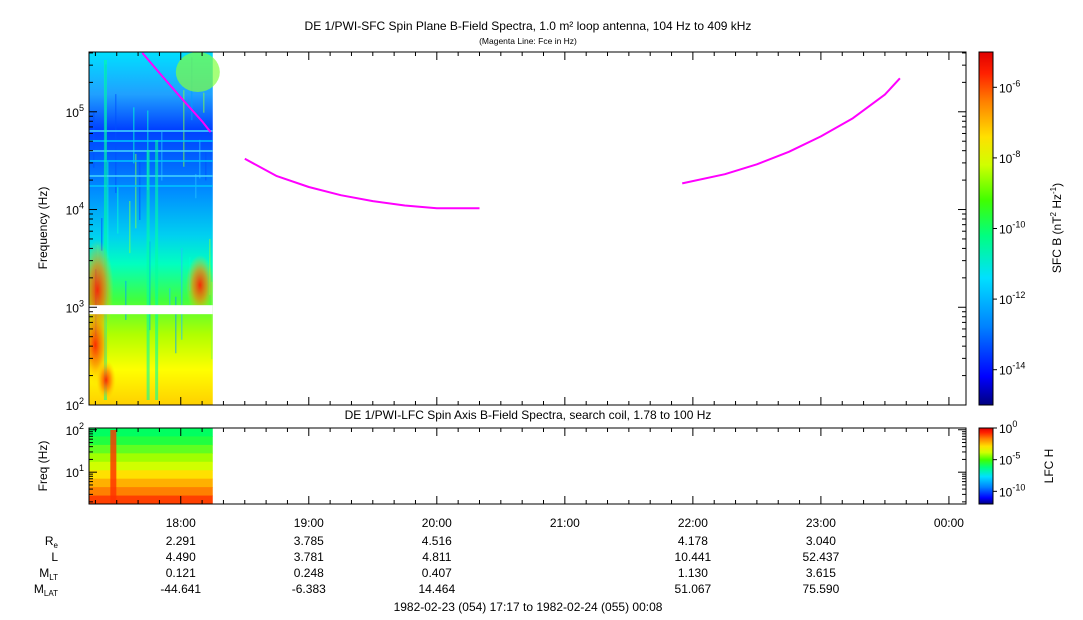 The image size is (1083, 620). What do you see at coordinates (309, 541) in the screenshot?
I see `ephemeris-value: 3.785` at bounding box center [309, 541].